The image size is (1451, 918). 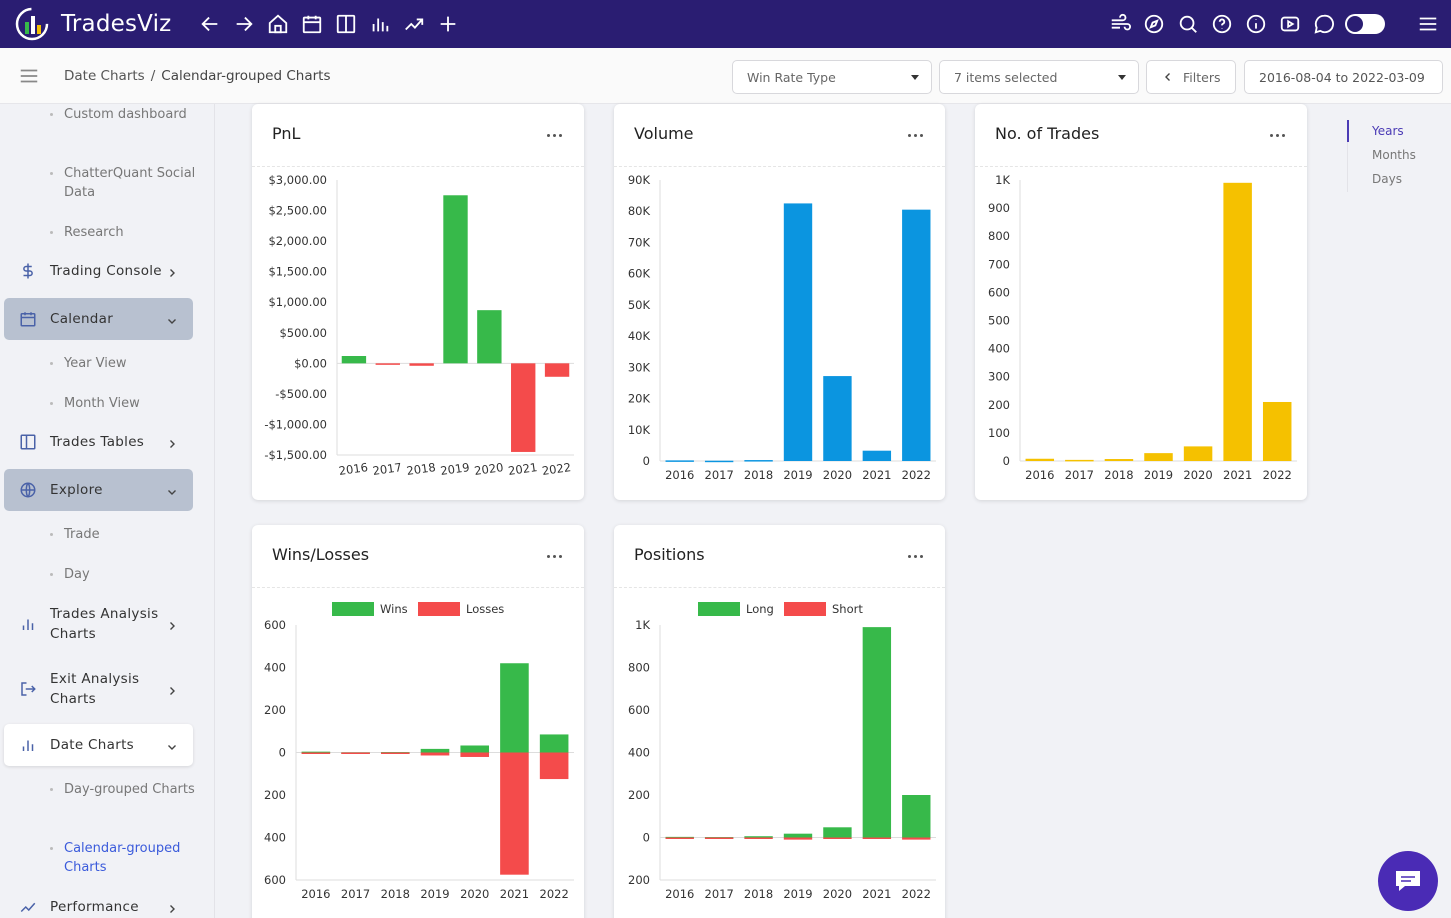 What do you see at coordinates (1428, 24) in the screenshot?
I see `menu-icon` at bounding box center [1428, 24].